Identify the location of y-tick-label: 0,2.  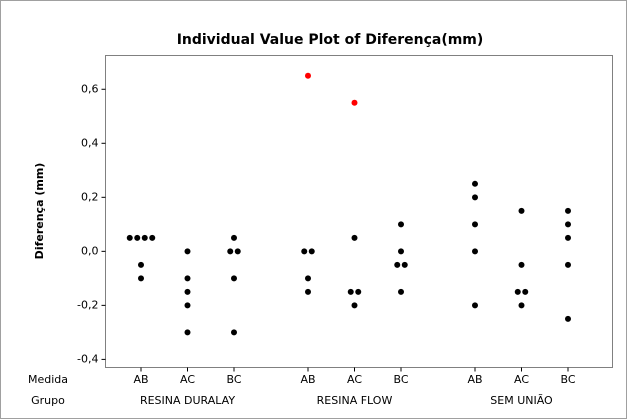
(90, 196).